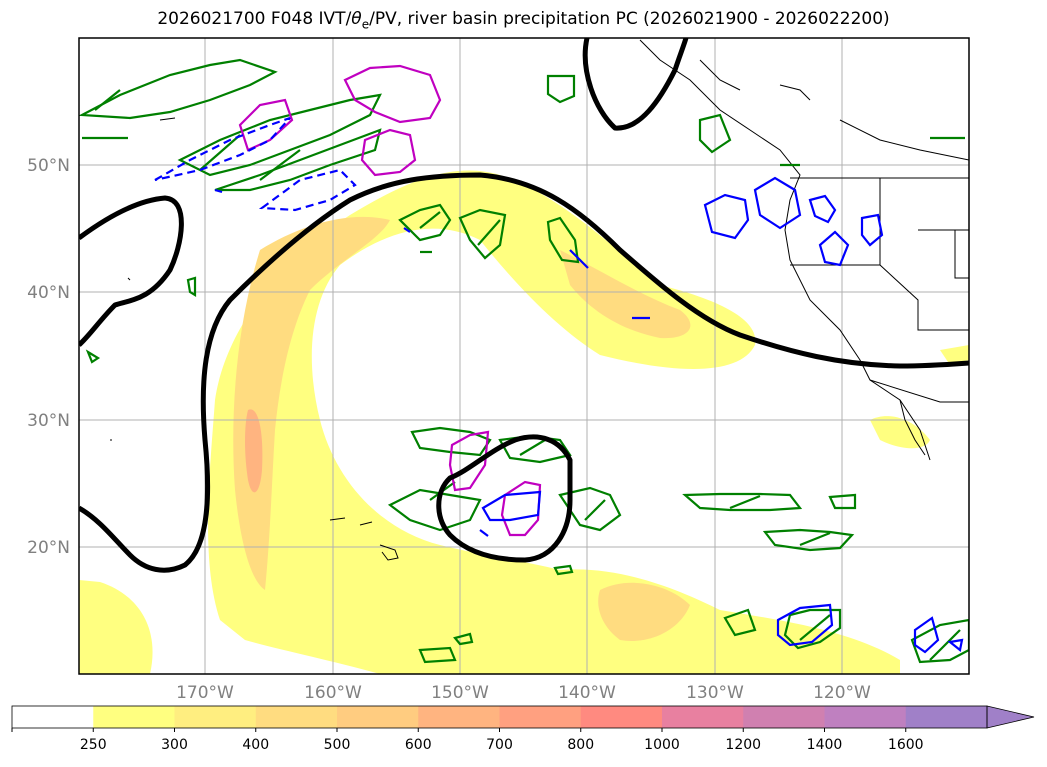  Describe the element at coordinates (311, 403) in the screenshot. I see `ivt-core-north` at that location.